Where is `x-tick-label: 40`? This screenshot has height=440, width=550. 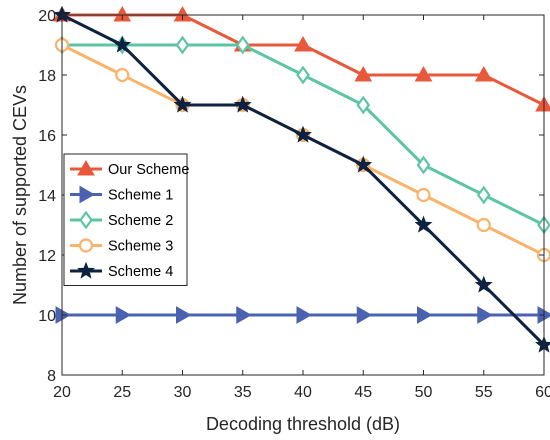
x-tick-label: 40 is located at coordinates (303, 392).